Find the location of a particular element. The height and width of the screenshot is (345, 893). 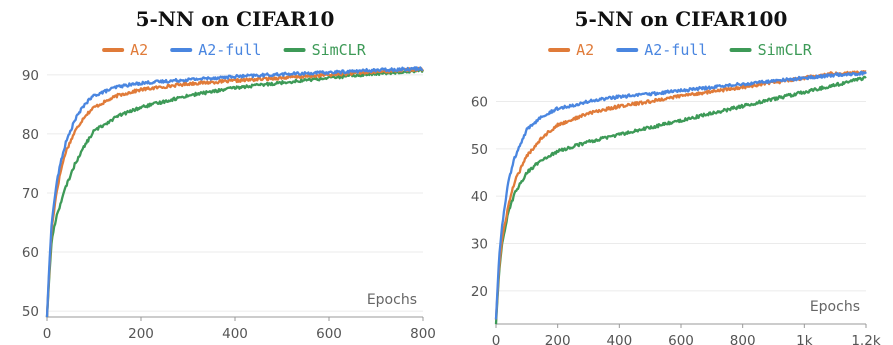

y-tick-label: 70 is located at coordinates (30, 194).